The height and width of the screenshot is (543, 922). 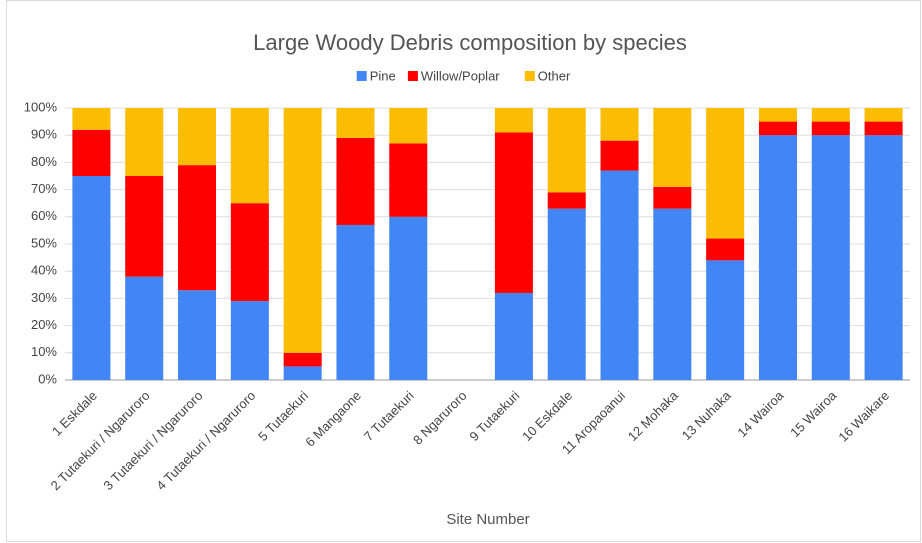 What do you see at coordinates (44, 297) in the screenshot?
I see `y-tick-label: 30%` at bounding box center [44, 297].